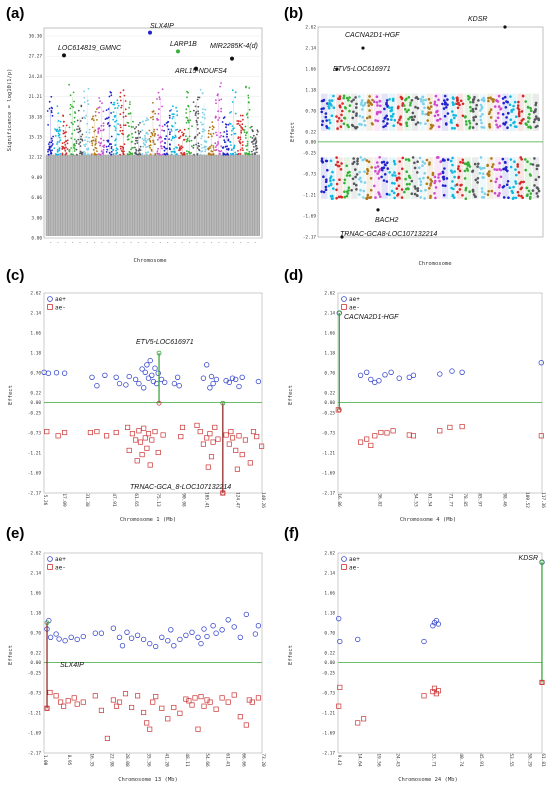 This screenshot has width=550, height=786. Describe the element at coordinates (362, 69) in the screenshot. I see `panel-b-gene-label: ETV5-LOC616971` at that location.